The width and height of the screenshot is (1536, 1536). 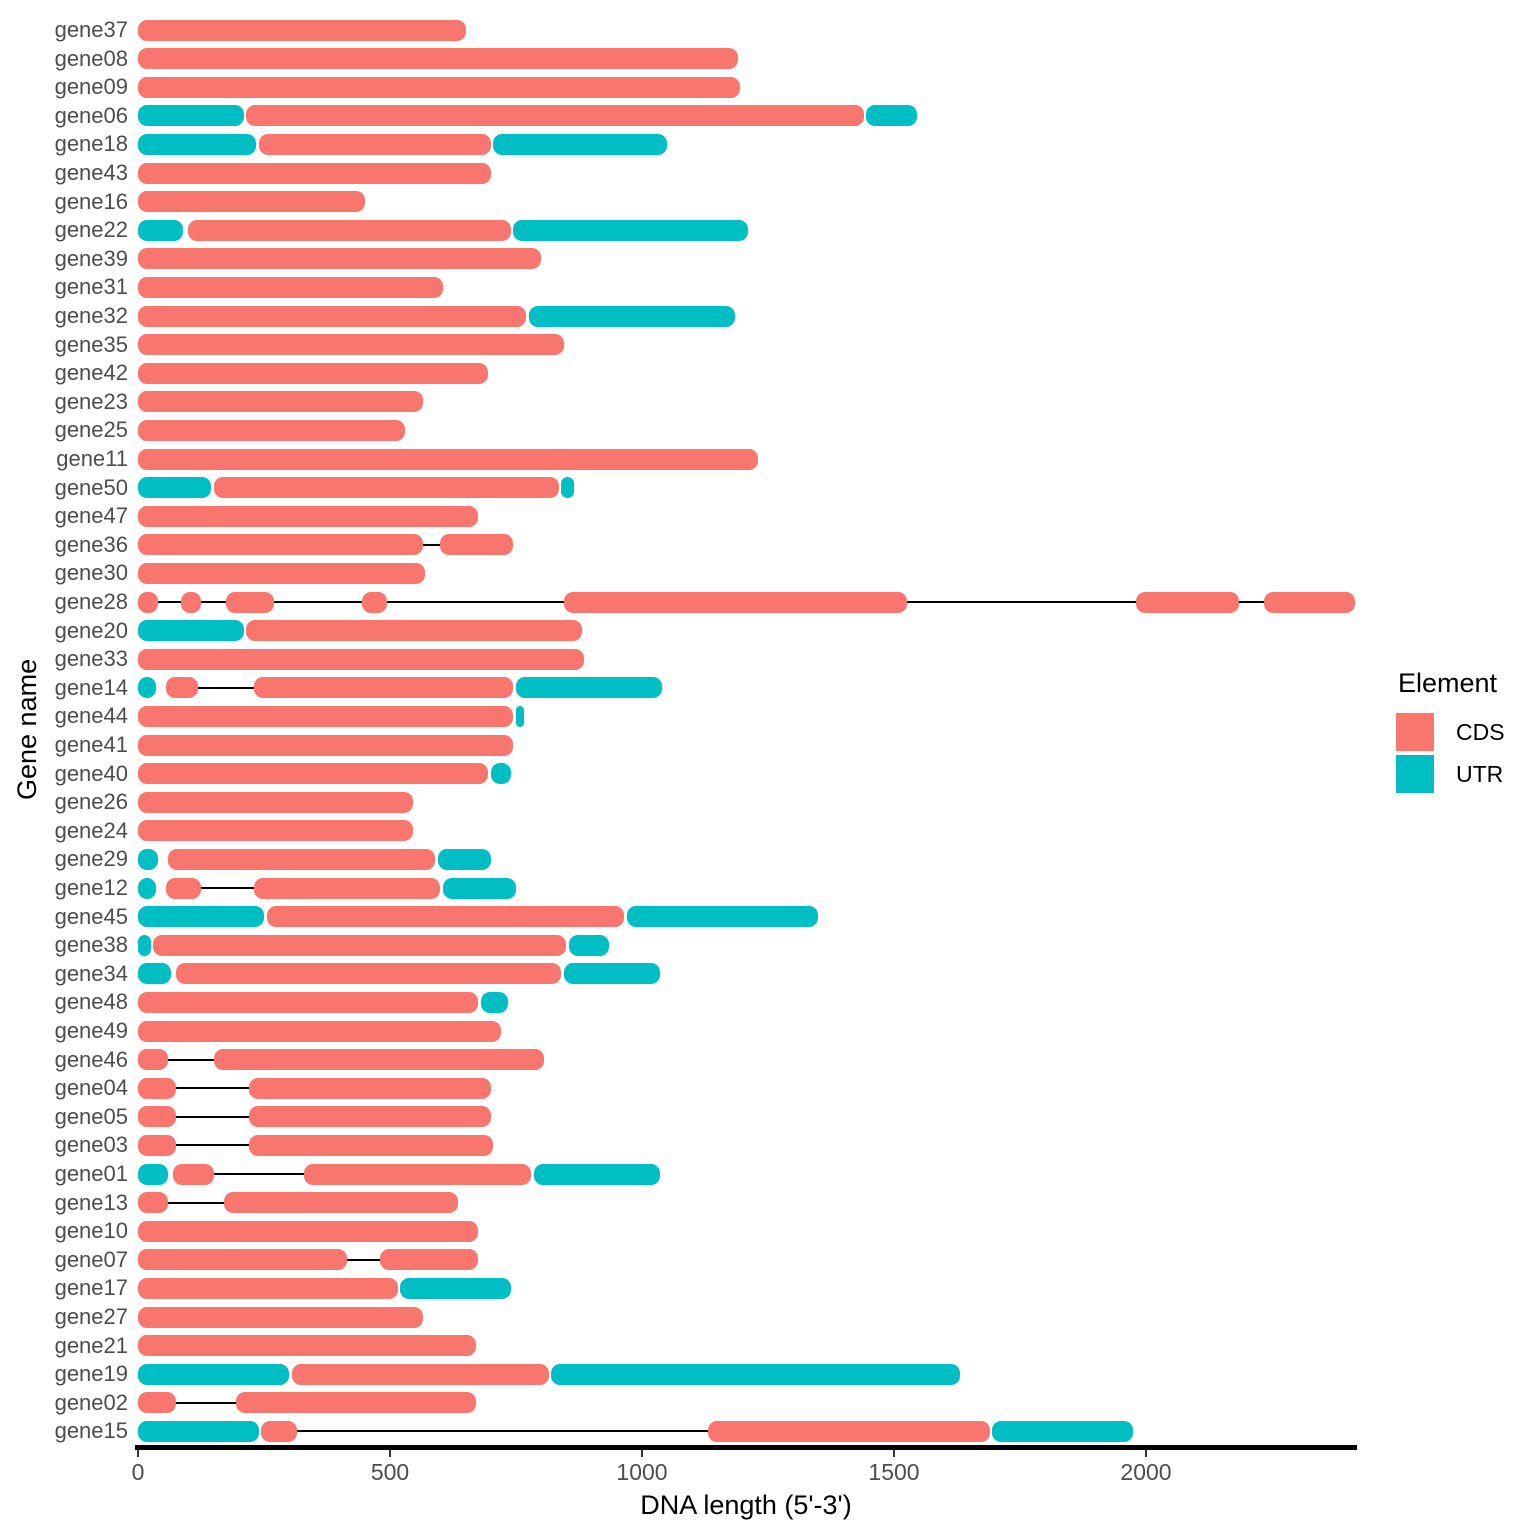 I want to click on legend-key-cds: CDS, so click(x=1450, y=732).